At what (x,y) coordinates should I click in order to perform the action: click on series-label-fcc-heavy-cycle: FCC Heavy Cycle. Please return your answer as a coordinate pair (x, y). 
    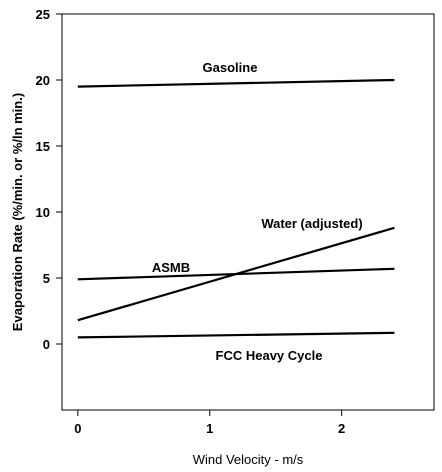
    Looking at the image, I should click on (269, 355).